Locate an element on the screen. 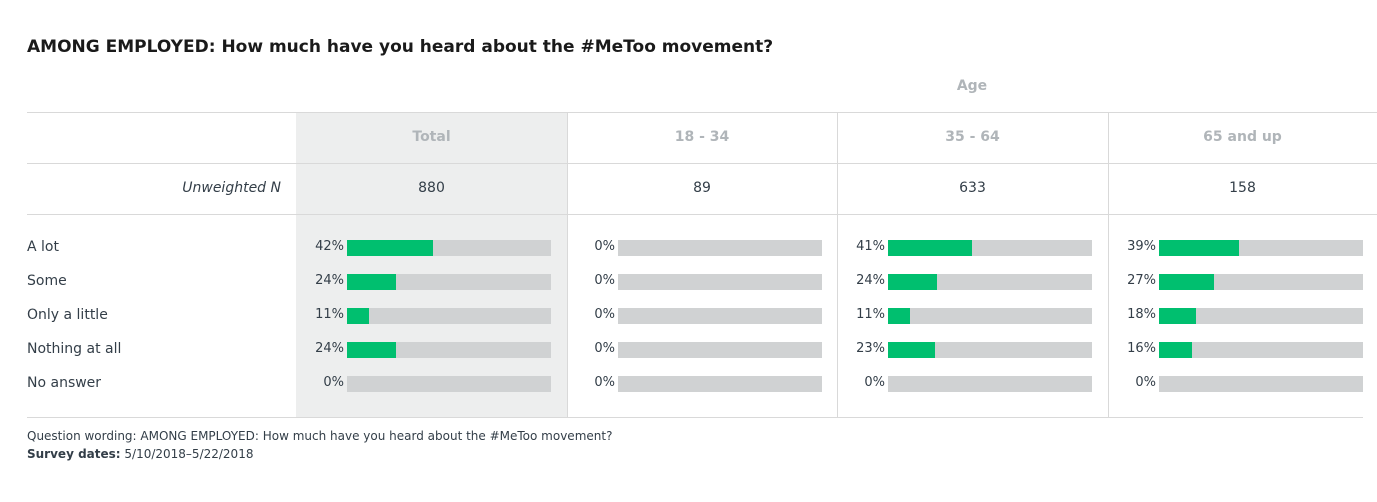 This screenshot has width=1377, height=502. bar-65-and-up-nothing-at-all is located at coordinates (1175, 350).